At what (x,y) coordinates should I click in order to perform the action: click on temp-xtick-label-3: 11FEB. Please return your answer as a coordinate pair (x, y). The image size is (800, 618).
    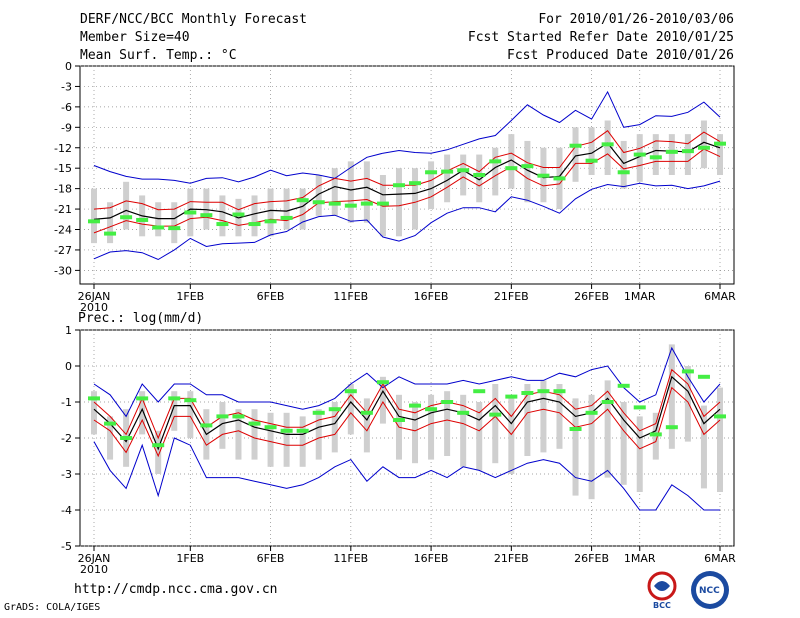
    Looking at the image, I should click on (350, 296).